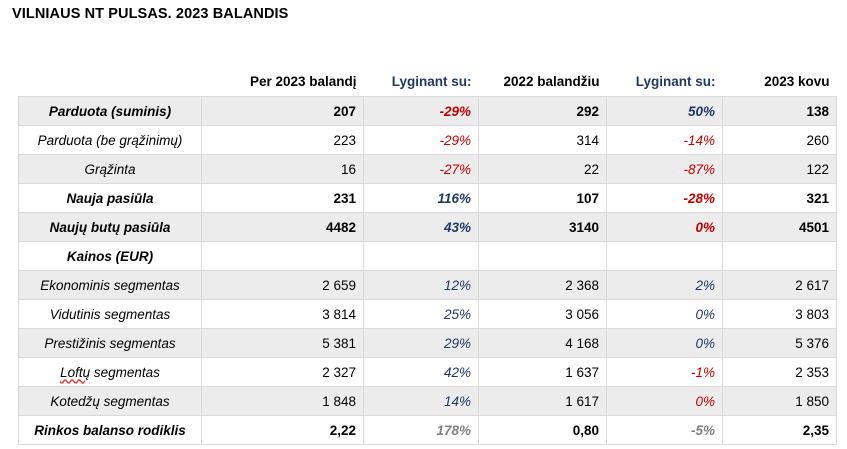 This screenshot has width=847, height=449. I want to click on value-last-month: 2 617, so click(779, 285).